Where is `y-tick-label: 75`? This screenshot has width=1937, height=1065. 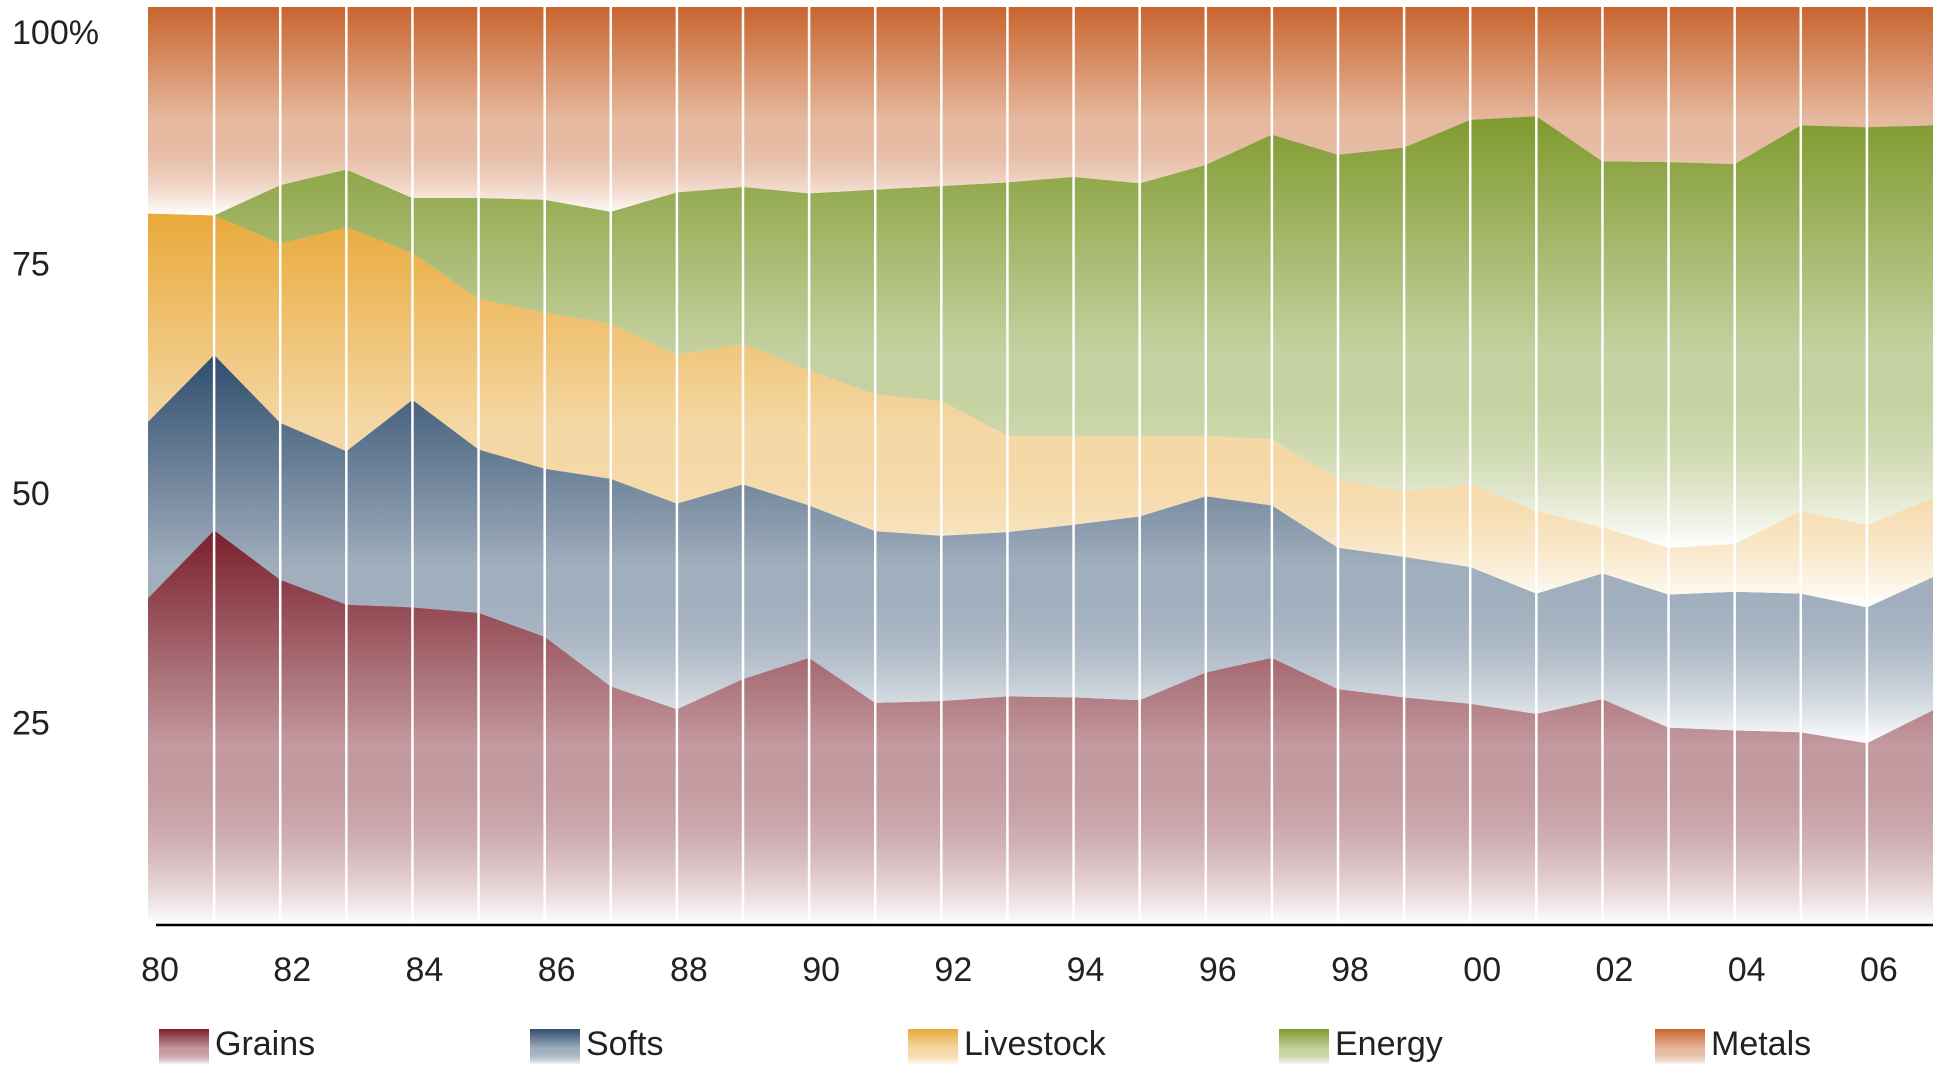 y-tick-label: 75 is located at coordinates (31, 264).